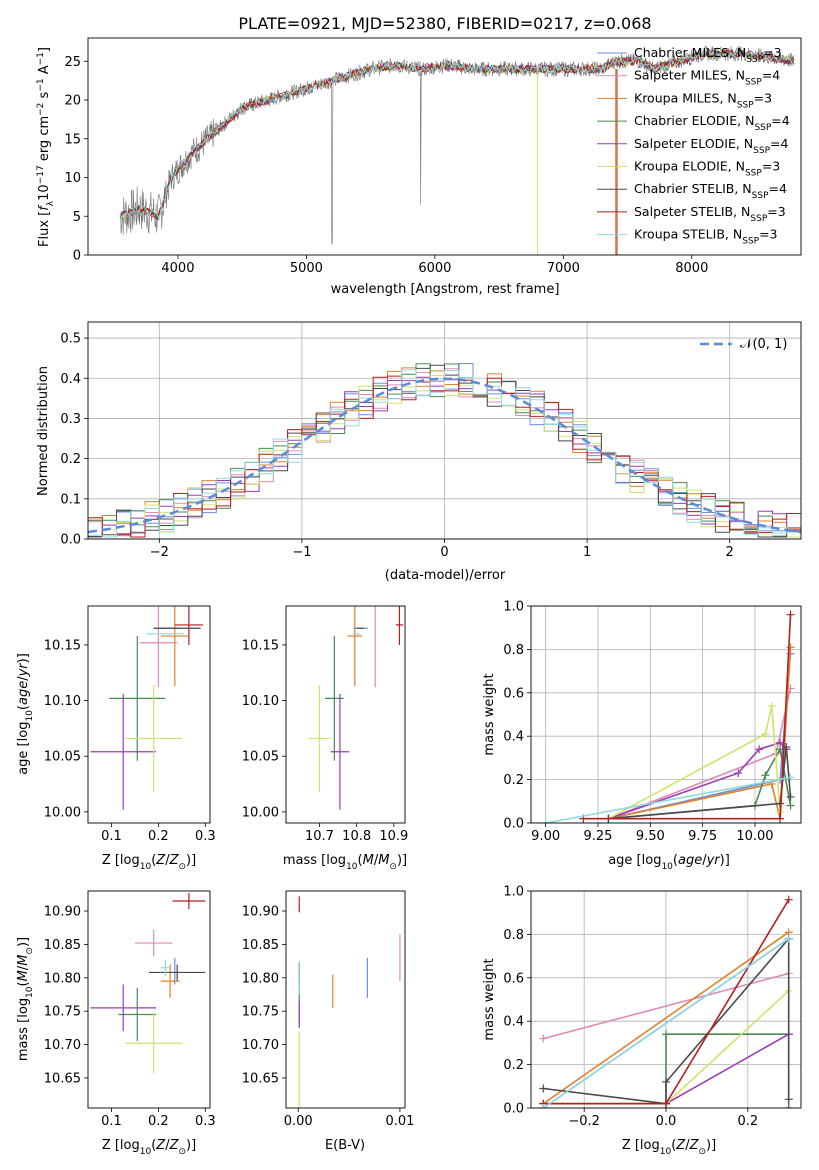 The image size is (819, 1170). Describe the element at coordinates (703, 100) in the screenshot. I see `legend-label: Kroupa MILES, NSSP=3` at that location.